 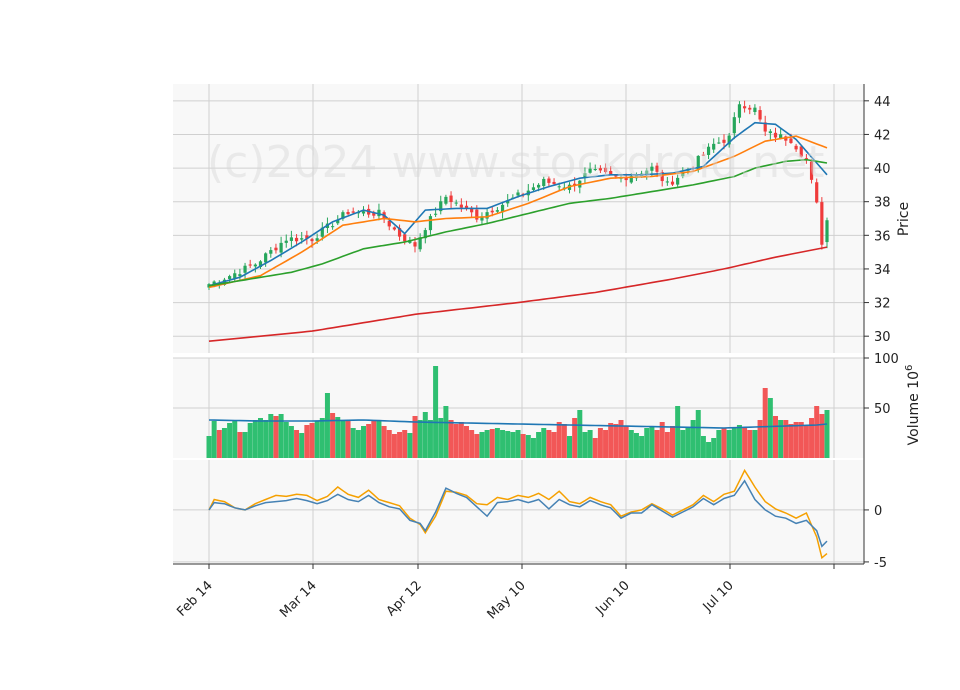 I want to click on osc-y-tick-label: 0, so click(x=878, y=511).